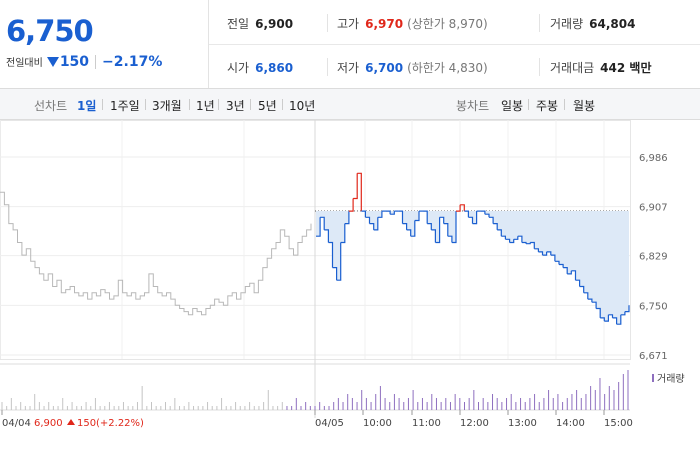  What do you see at coordinates (260, 67) in the screenshot?
I see `stat-open: 시가 6,860` at bounding box center [260, 67].